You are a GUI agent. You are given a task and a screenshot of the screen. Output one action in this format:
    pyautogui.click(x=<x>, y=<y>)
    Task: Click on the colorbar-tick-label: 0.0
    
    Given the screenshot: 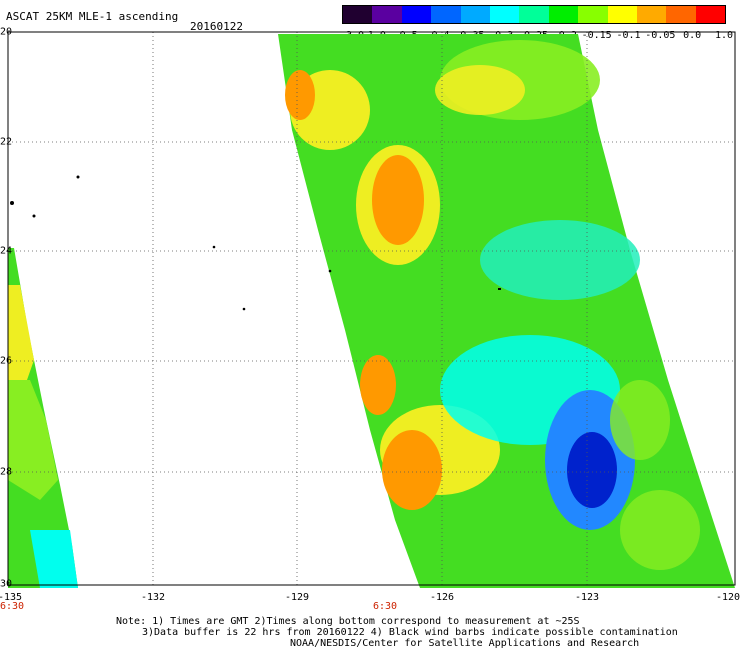 What is the action you would take?
    pyautogui.click(x=692, y=35)
    